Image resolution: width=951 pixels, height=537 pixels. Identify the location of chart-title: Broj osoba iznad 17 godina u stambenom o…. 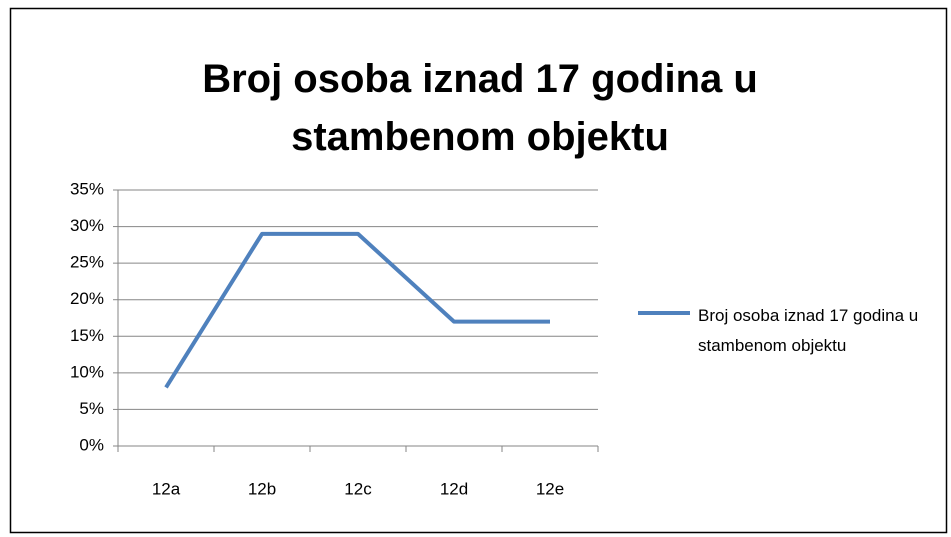
(480, 108).